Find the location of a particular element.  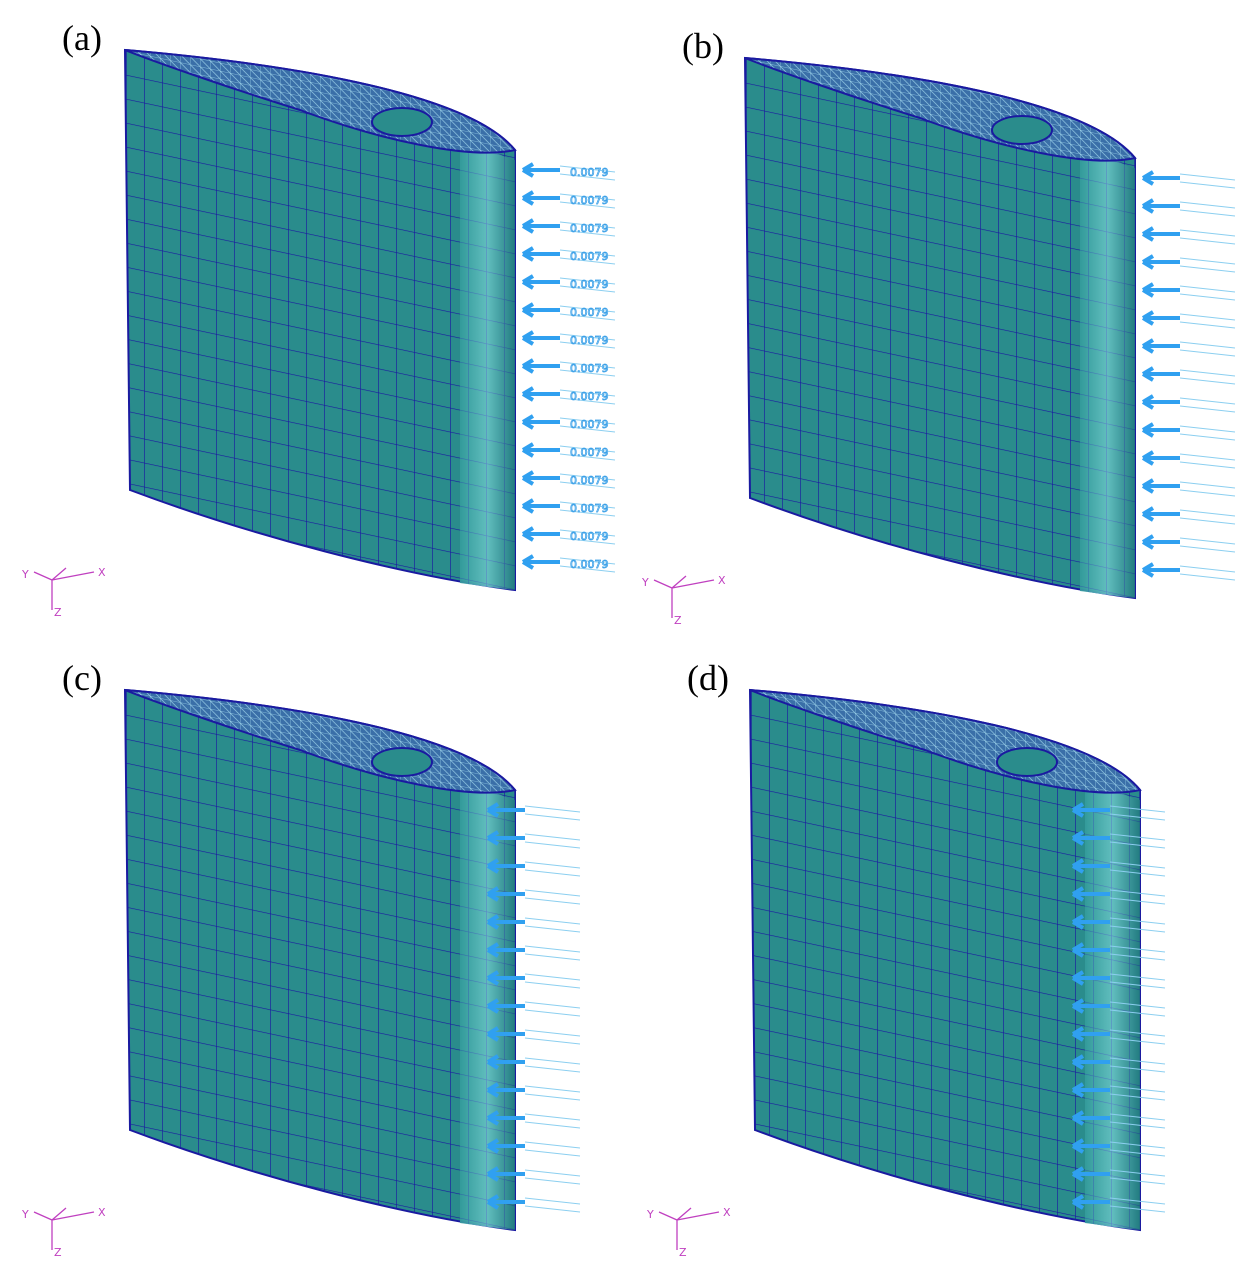

axis-triad is located at coordinates (64, 1228).